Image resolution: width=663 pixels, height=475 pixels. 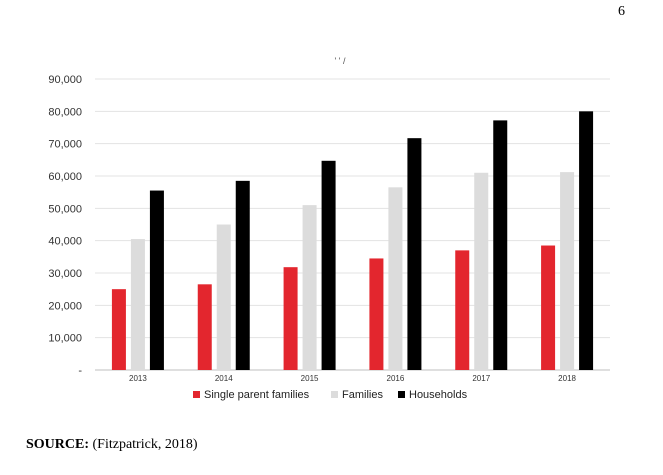 I want to click on x-tick-label: 2017, so click(x=481, y=378).